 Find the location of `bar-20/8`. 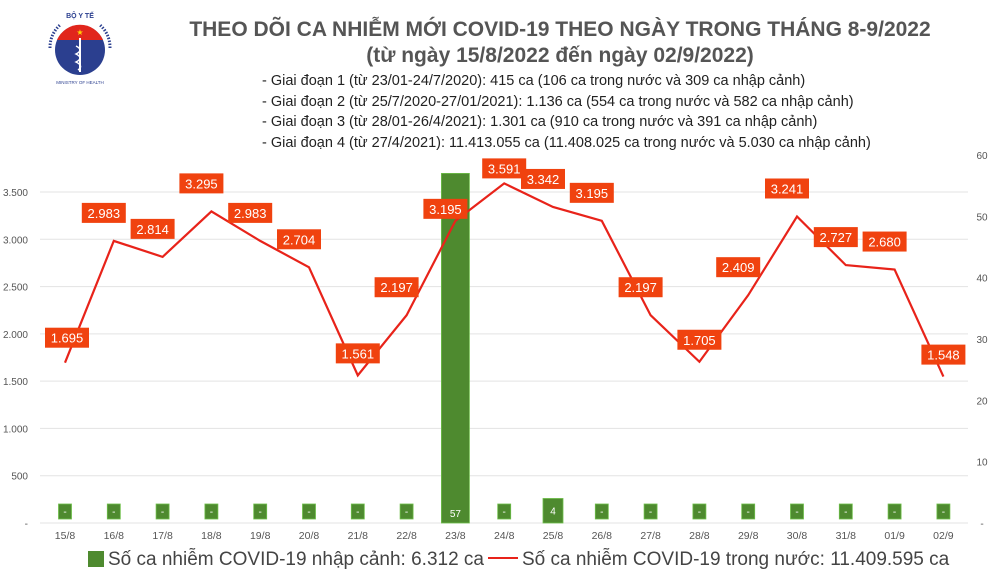

bar-20/8 is located at coordinates (309, 511).